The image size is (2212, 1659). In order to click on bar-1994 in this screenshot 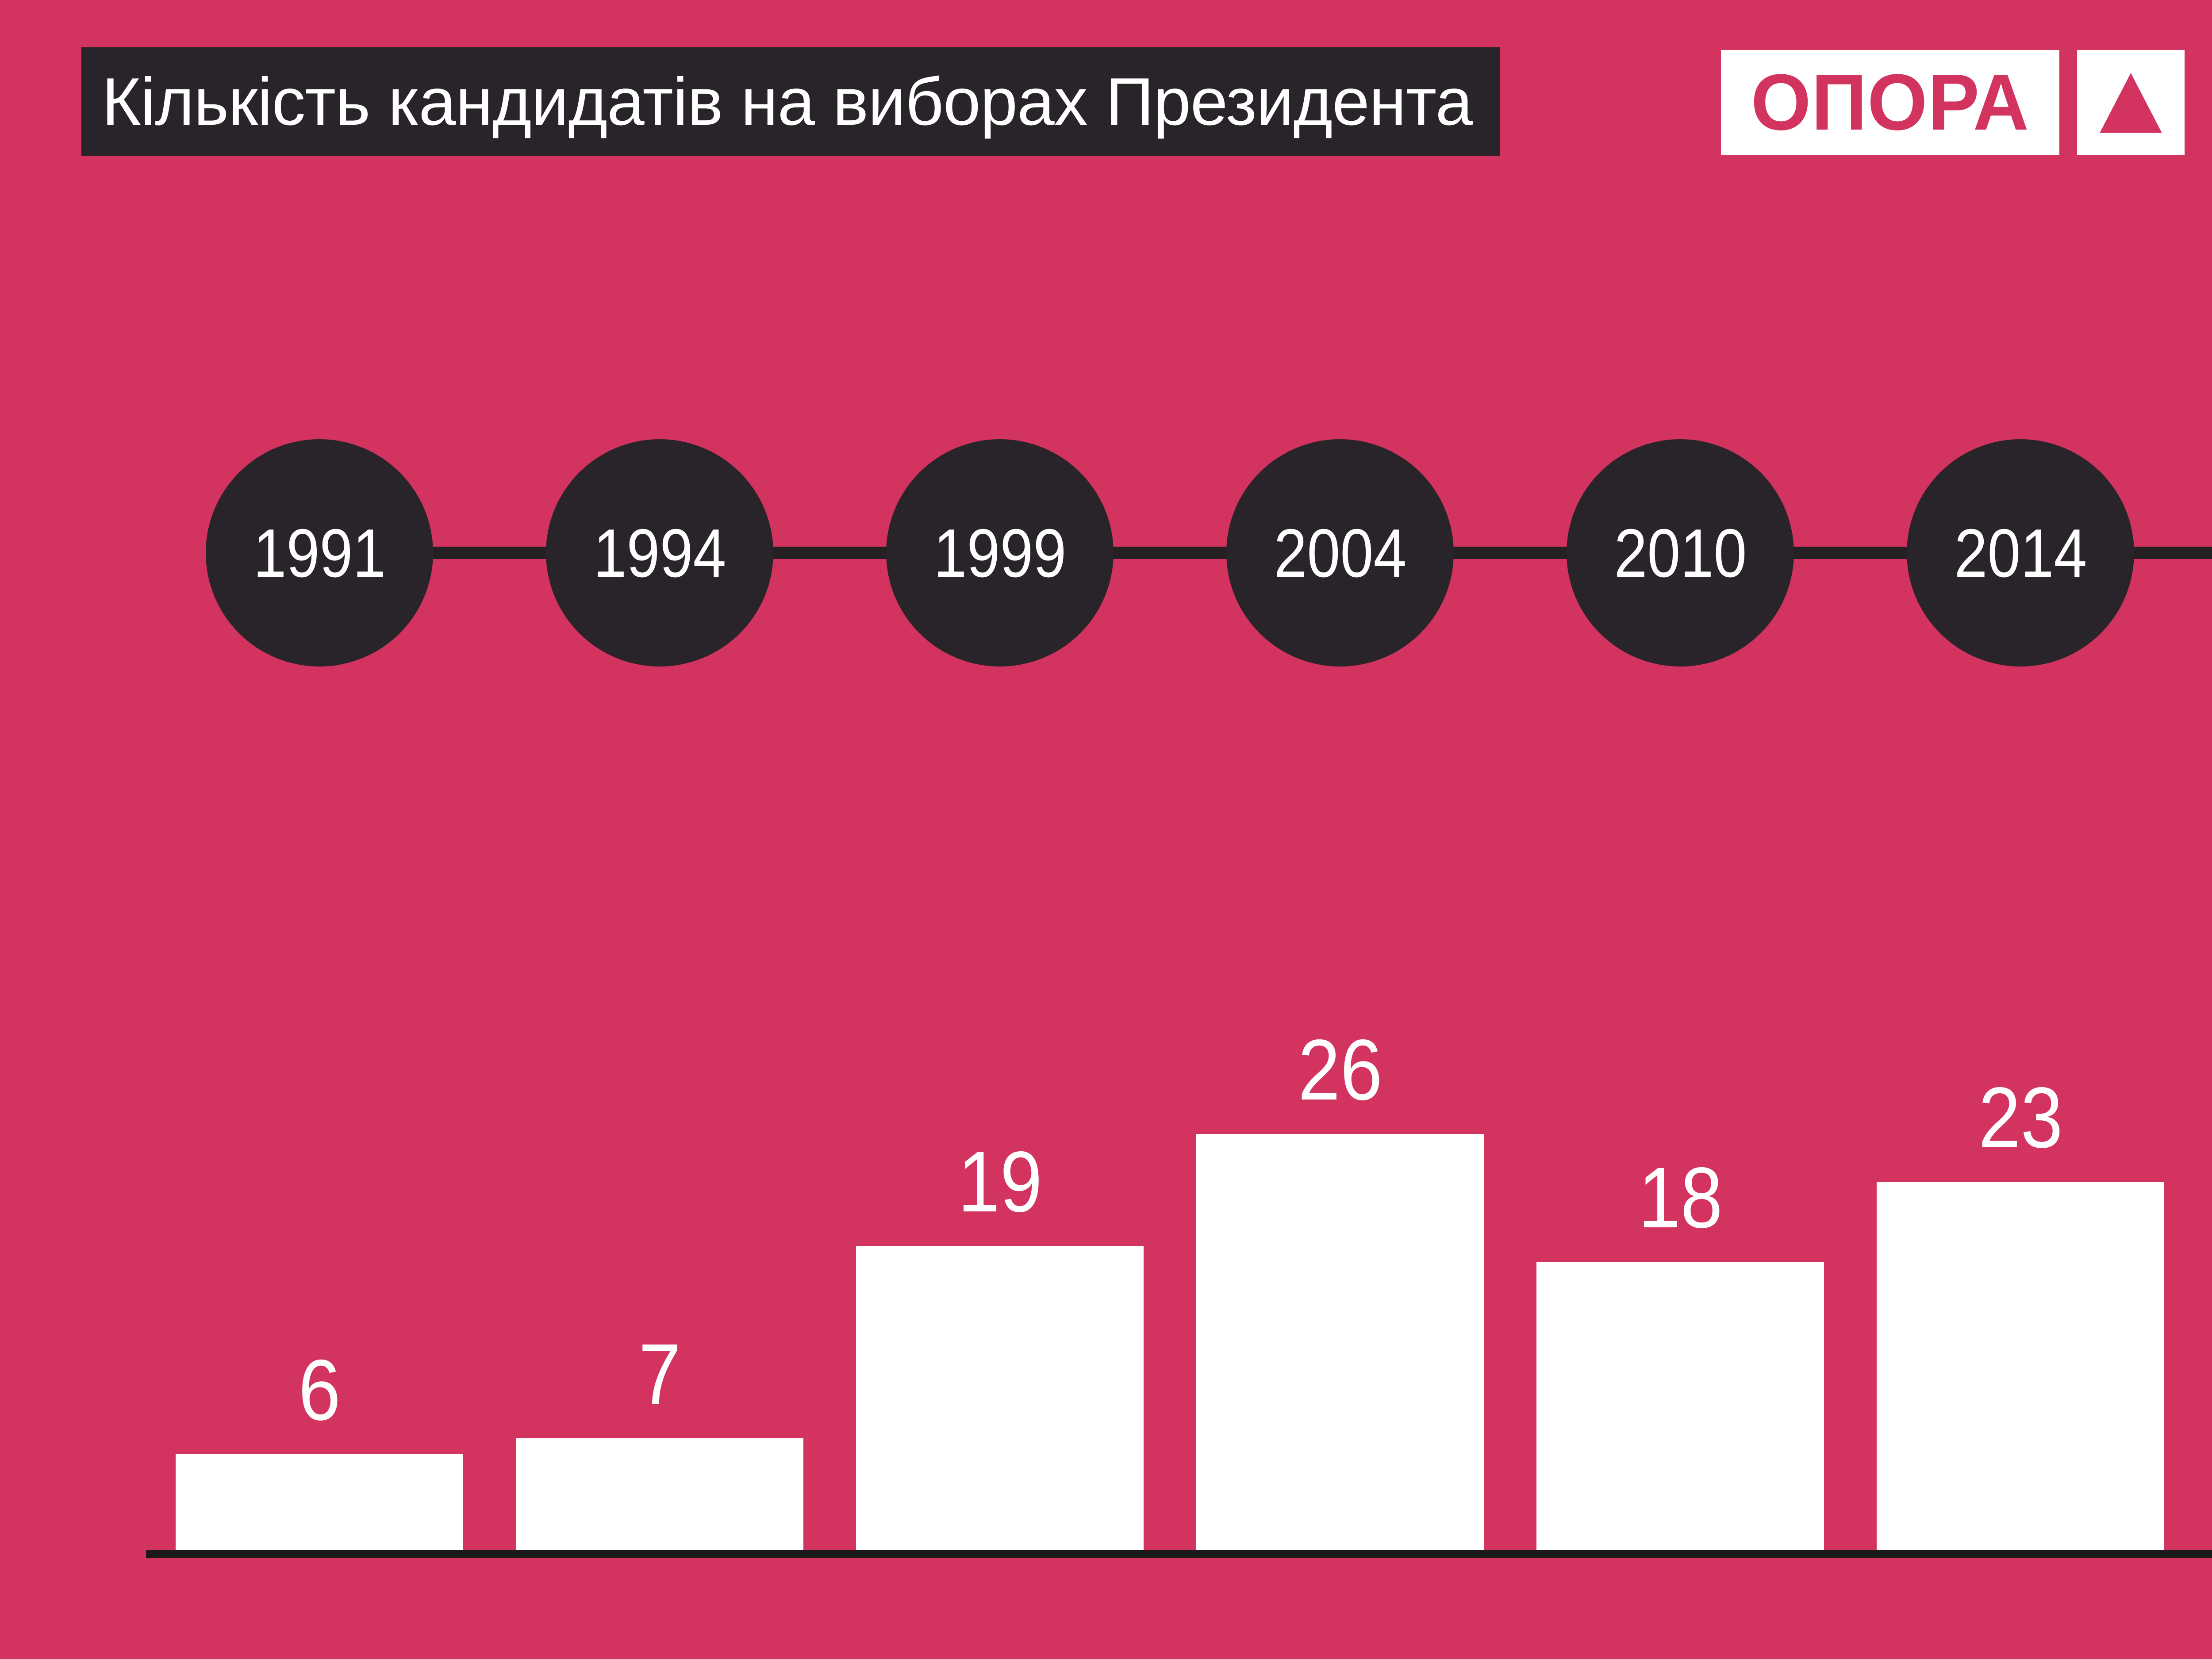, I will do `click(659, 1494)`.